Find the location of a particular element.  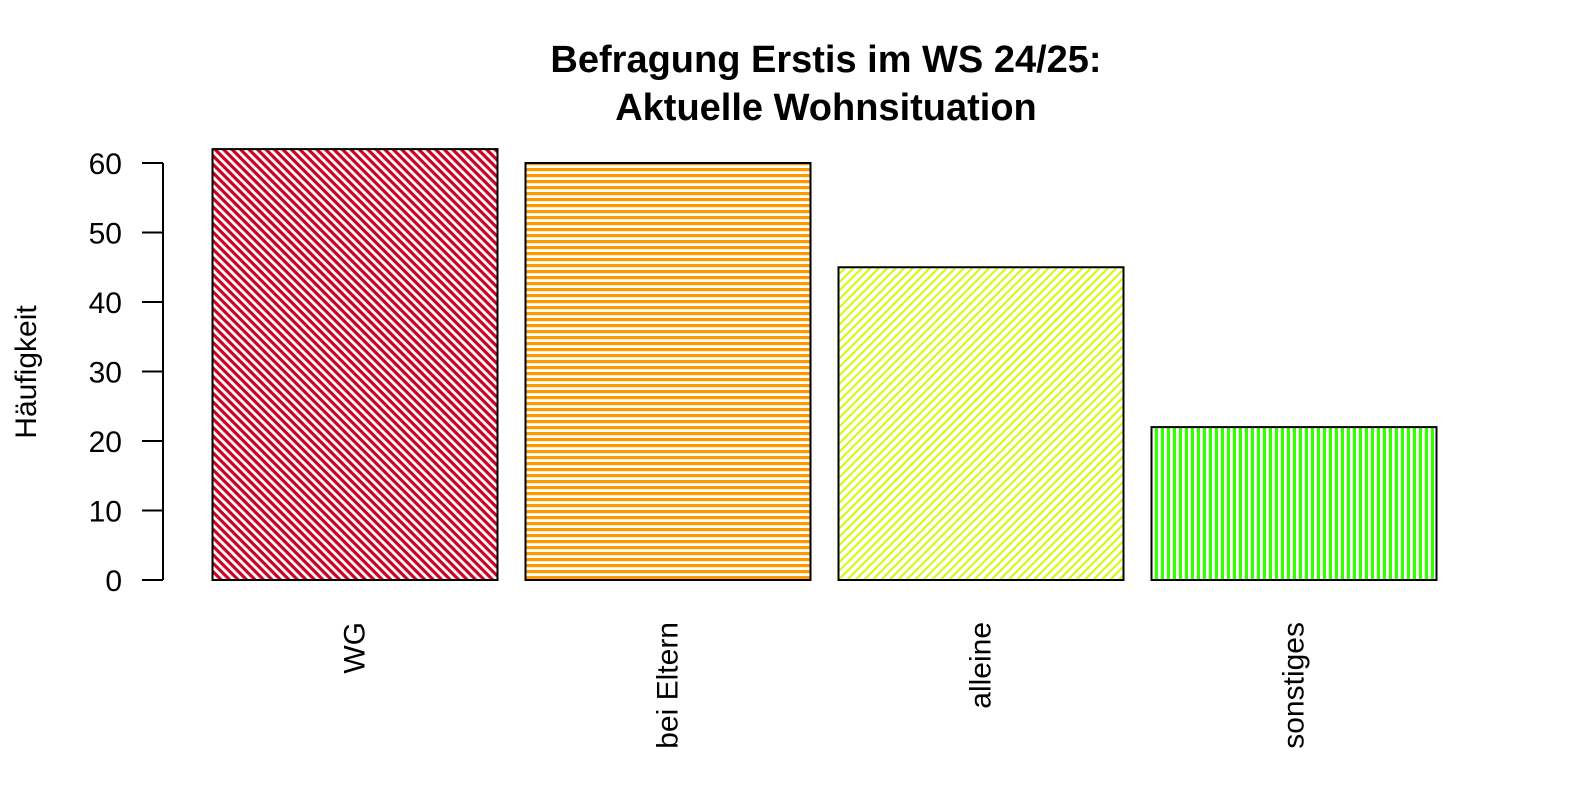

bar-bei-eltern is located at coordinates (668, 371).